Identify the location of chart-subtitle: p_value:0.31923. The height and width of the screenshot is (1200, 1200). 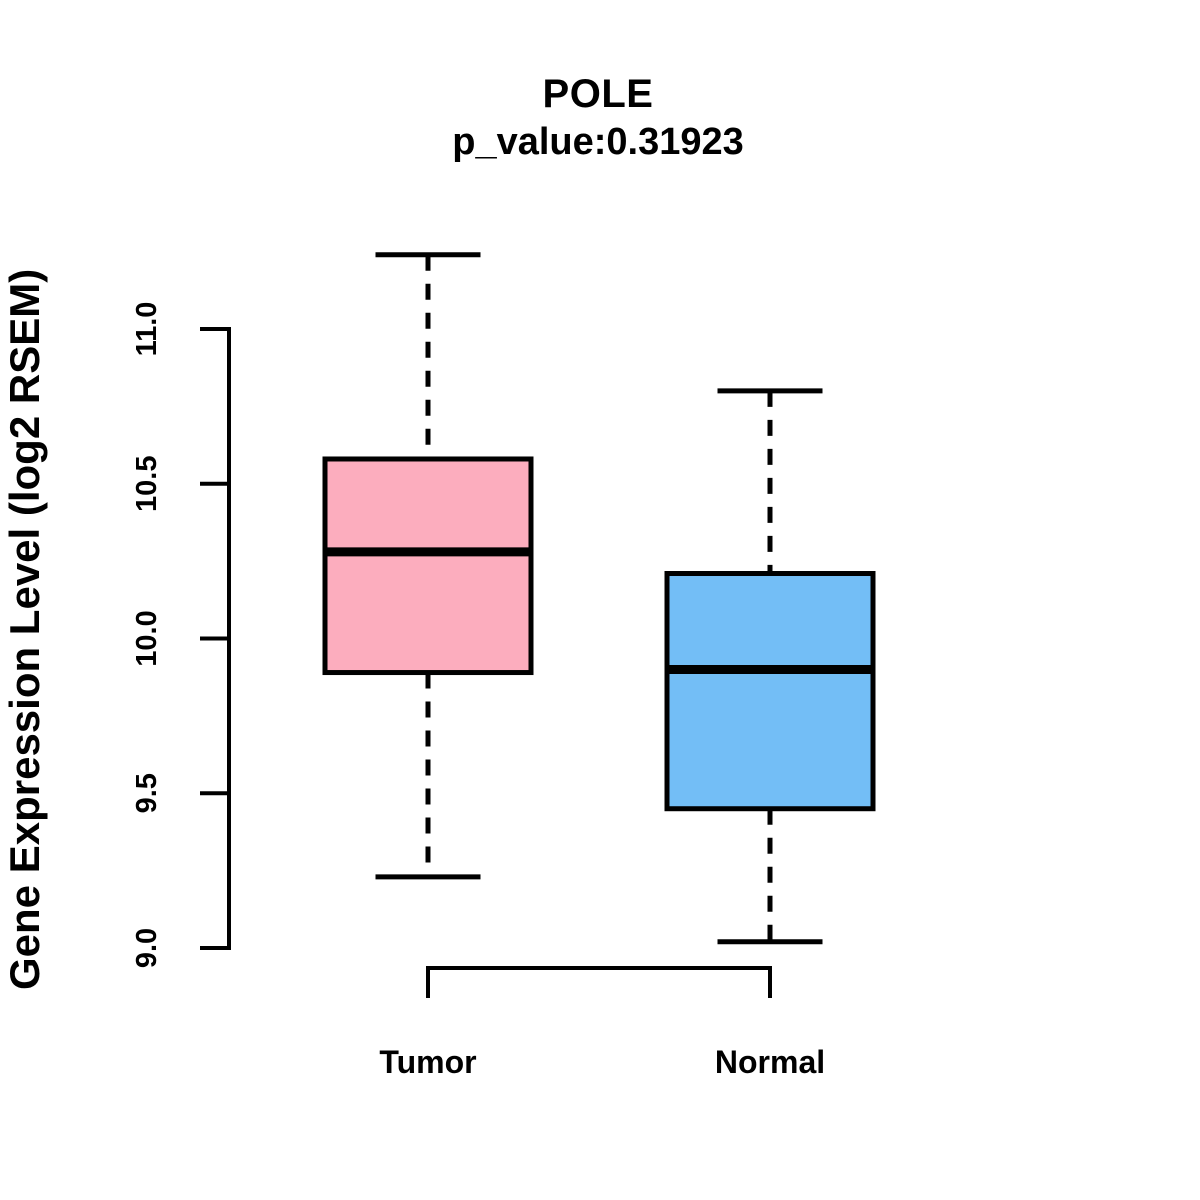
(598, 142).